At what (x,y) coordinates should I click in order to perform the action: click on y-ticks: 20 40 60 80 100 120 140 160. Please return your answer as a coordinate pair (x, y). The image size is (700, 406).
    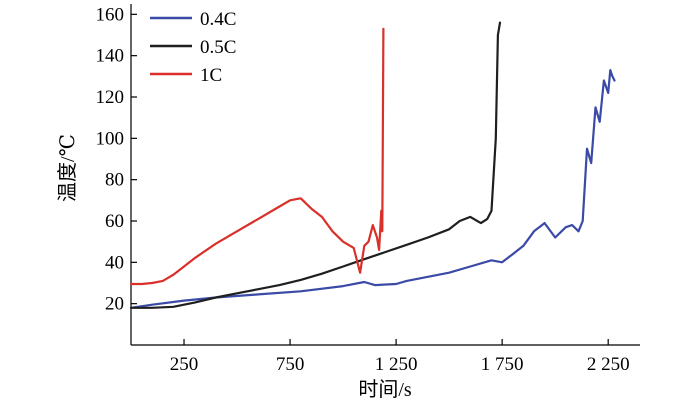
    Looking at the image, I should click on (116, 159).